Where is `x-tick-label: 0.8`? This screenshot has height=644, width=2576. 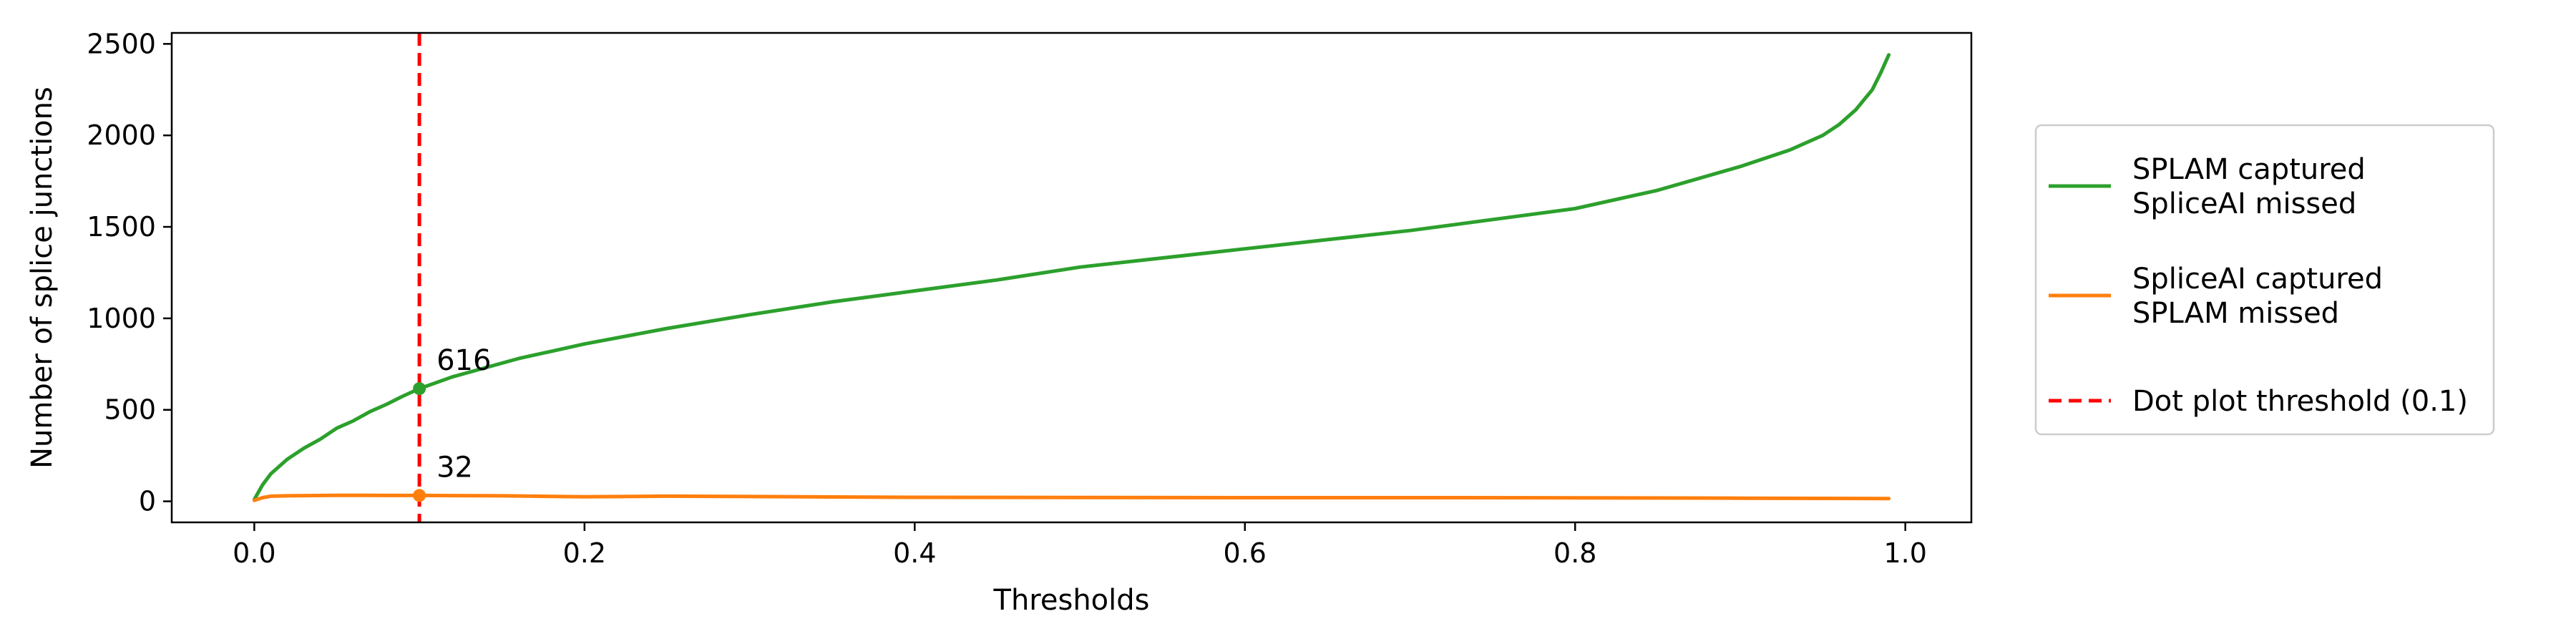
x-tick-label: 0.8 is located at coordinates (1574, 553).